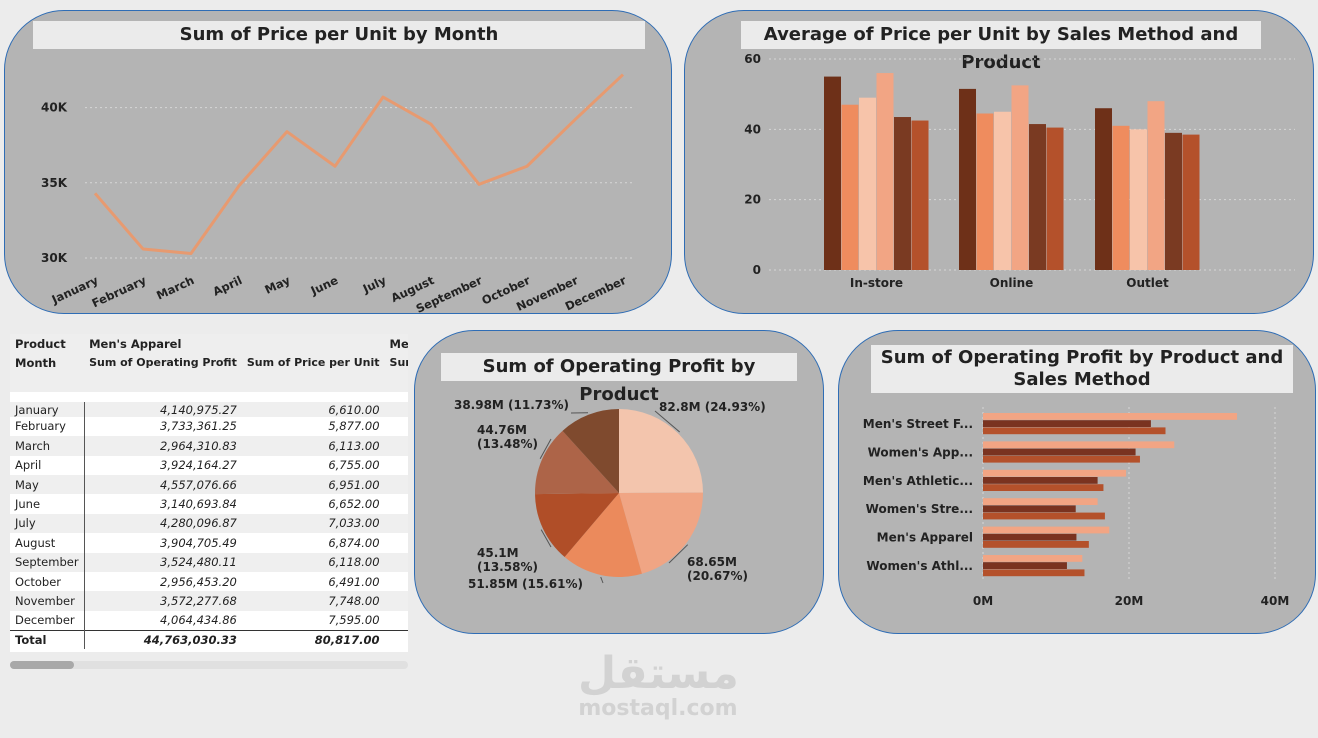  What do you see at coordinates (209, 504) in the screenshot?
I see `table-row: June 3,140,693.84 6,652.00` at bounding box center [209, 504].